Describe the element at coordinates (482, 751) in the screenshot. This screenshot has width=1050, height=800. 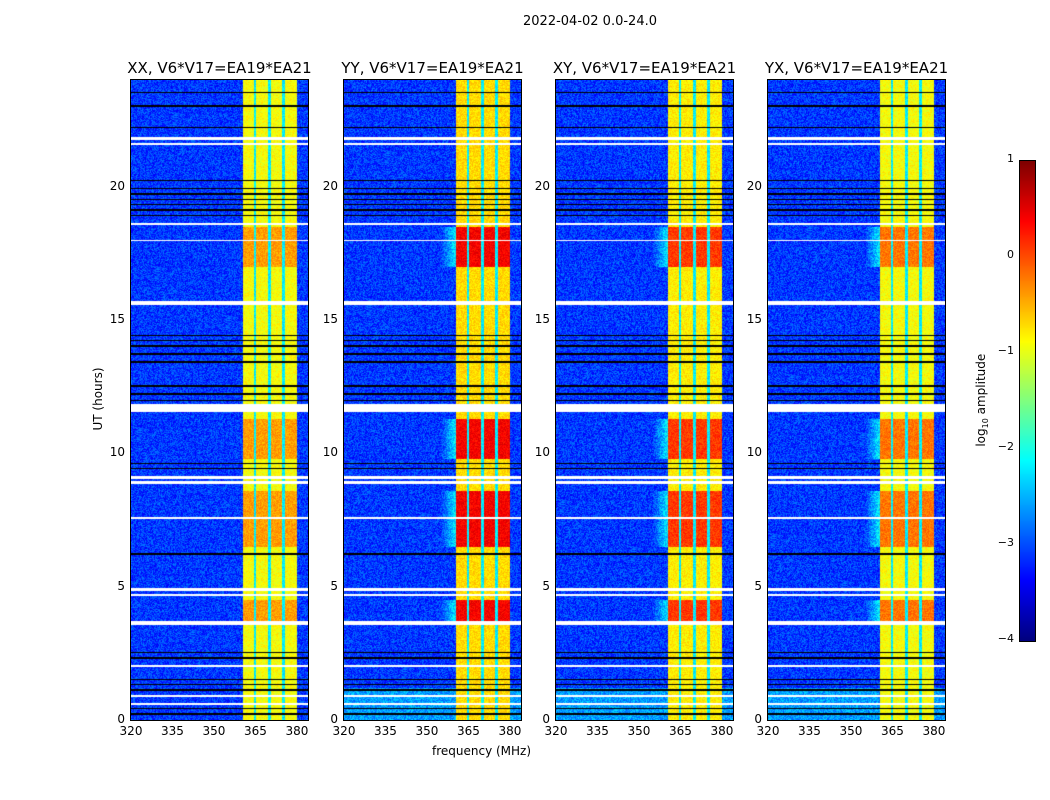
I see `x-axis-label: frequency (MHz)` at that location.